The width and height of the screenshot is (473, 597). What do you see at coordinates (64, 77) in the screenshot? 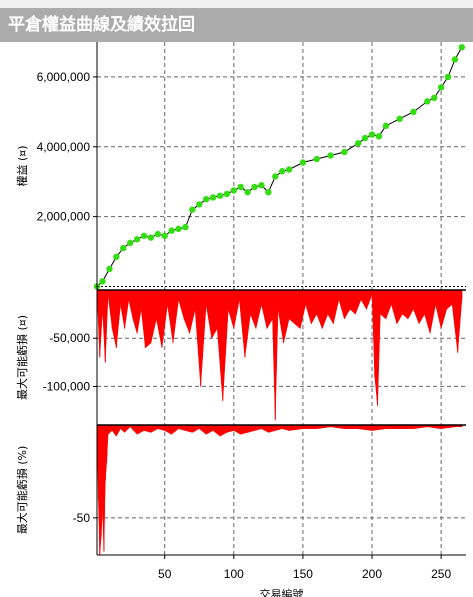
I see `y-tick-label-1-3: 6,000,000` at bounding box center [64, 77].